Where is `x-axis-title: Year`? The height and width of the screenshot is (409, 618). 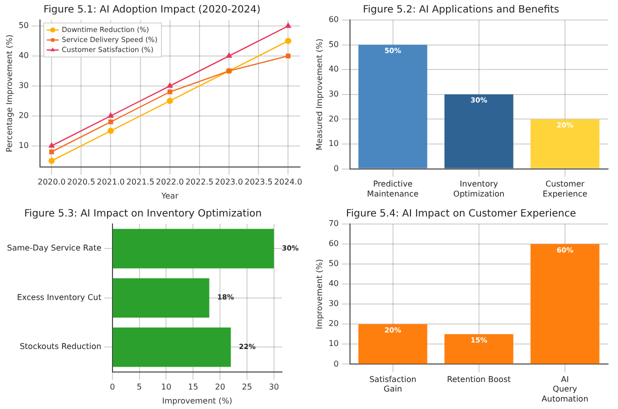 x-axis-title: Year is located at coordinates (170, 195).